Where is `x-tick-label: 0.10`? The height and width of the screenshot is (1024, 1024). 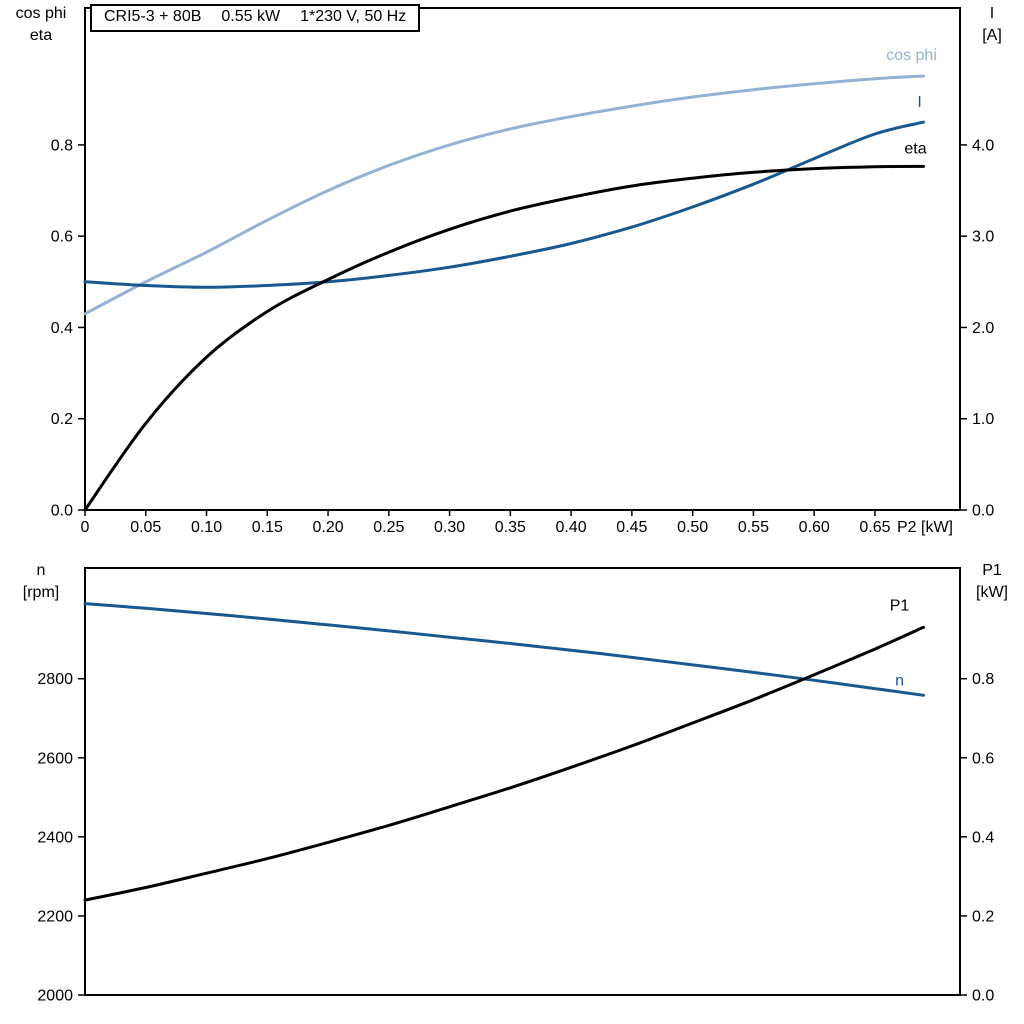 x-tick-label: 0.10 is located at coordinates (206, 527).